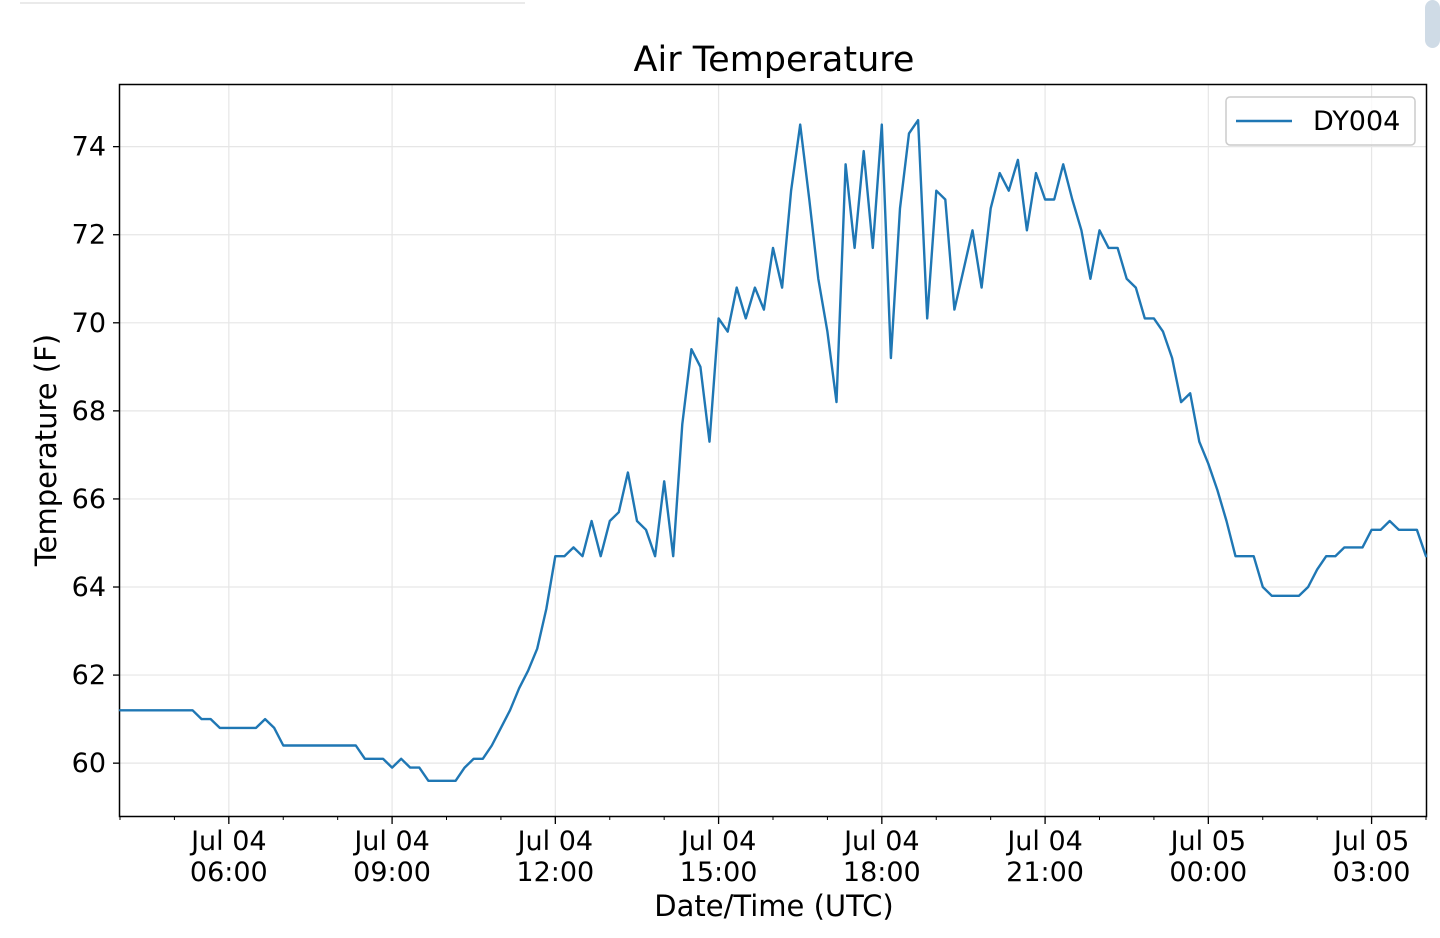 This screenshot has width=1440, height=938. I want to click on x-tick-label-time: 18:00, so click(882, 872).